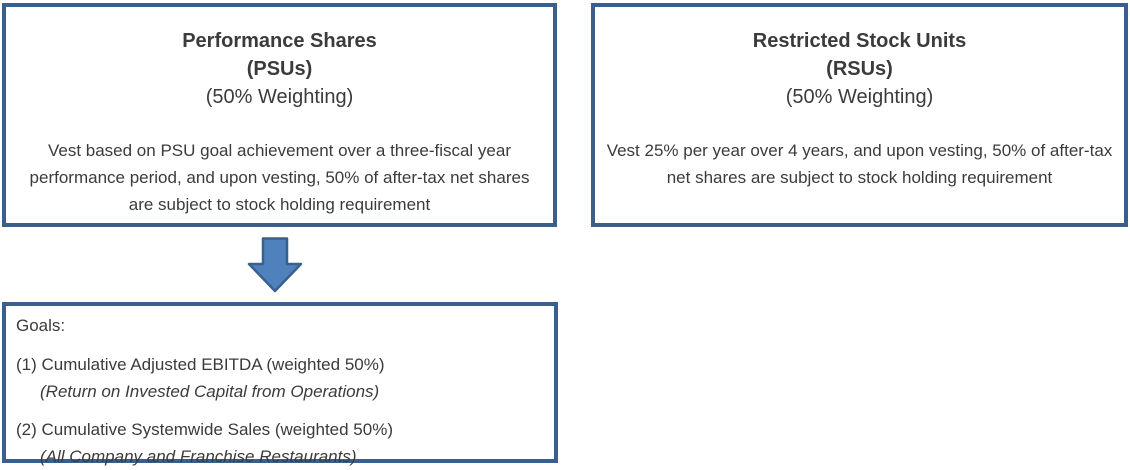 This screenshot has height=470, width=1130. I want to click on rsu-title-line2: (RSUs), so click(859, 69).